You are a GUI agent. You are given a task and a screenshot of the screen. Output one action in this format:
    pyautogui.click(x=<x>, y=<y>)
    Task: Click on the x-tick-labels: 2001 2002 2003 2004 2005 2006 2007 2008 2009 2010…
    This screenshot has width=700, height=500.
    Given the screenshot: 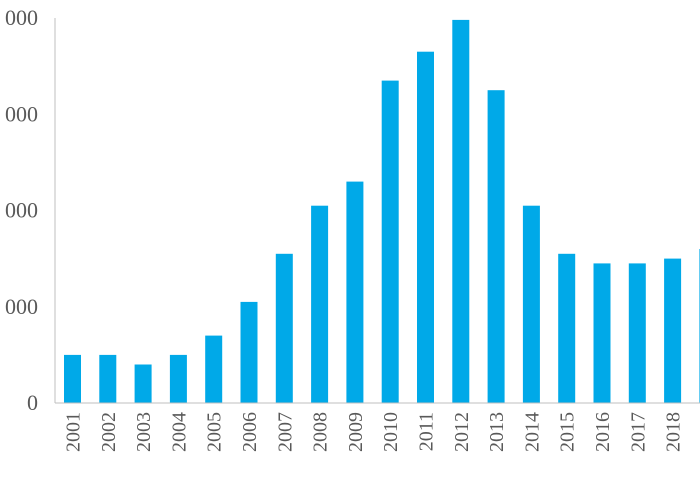 What is the action you would take?
    pyautogui.click(x=381, y=432)
    